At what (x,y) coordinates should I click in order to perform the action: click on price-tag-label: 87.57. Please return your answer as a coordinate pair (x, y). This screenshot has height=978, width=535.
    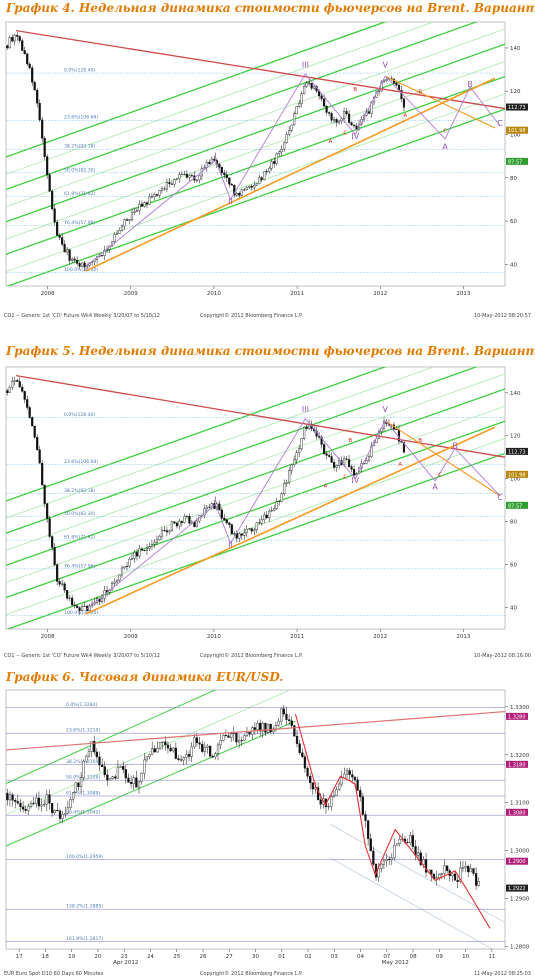
    Looking at the image, I should click on (515, 162).